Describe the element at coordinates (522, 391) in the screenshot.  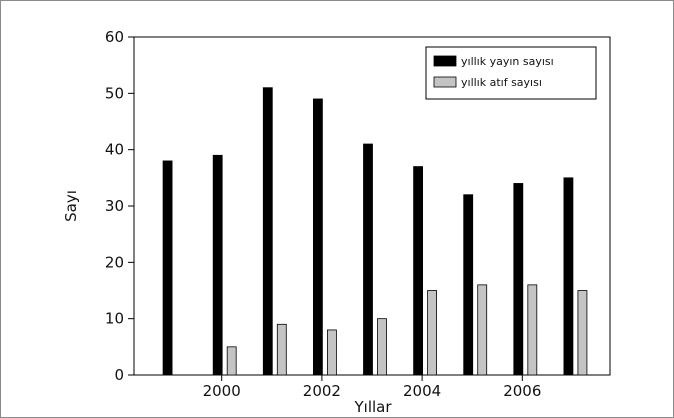
I see `x-tick-label: 2006` at that location.